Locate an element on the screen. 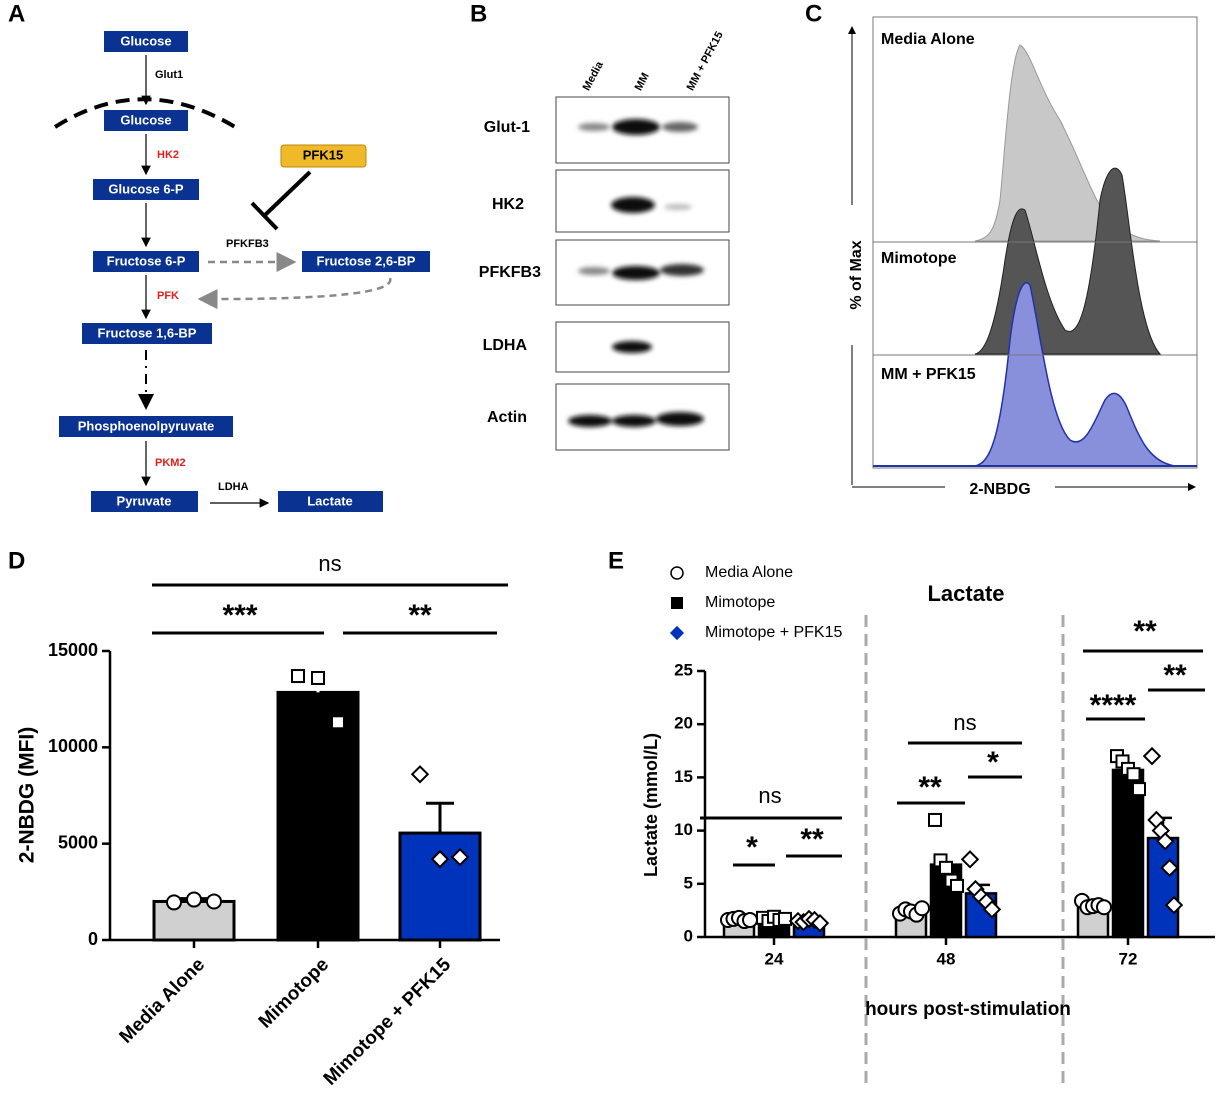  y-tick-label: 20 is located at coordinates (683, 723).